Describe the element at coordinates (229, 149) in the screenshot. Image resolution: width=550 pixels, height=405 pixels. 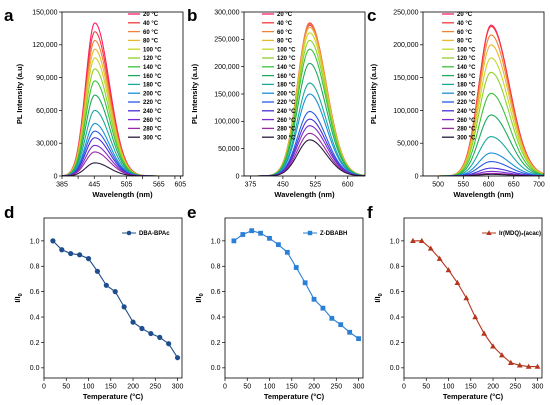
I see `y-tick-label: 50,000` at that location.